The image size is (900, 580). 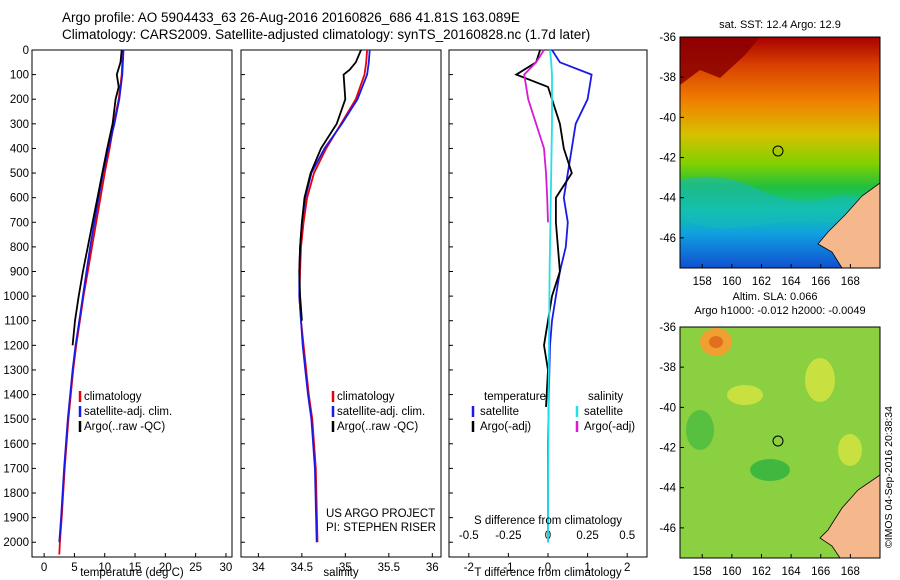 I want to click on depth-tick-label: 1500, so click(x=16, y=420).